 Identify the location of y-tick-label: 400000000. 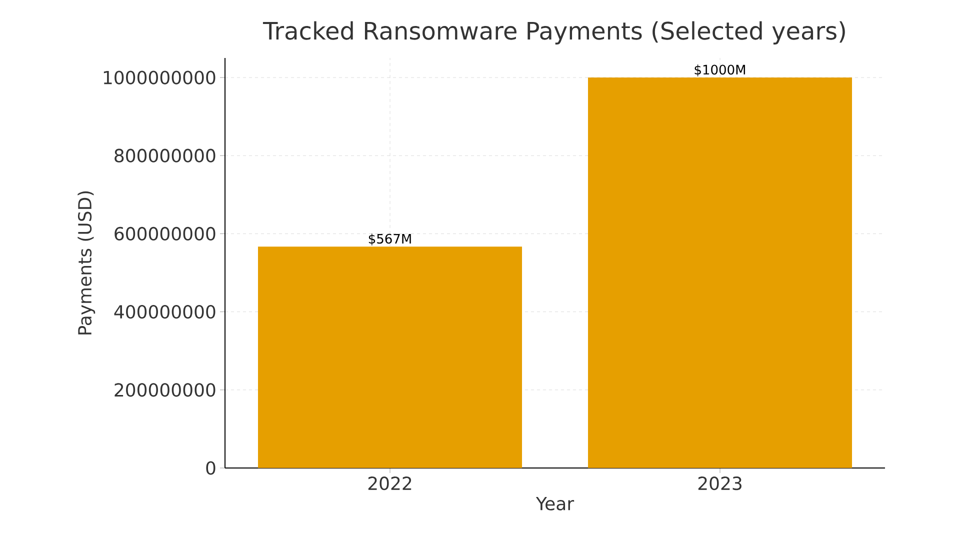
(165, 312).